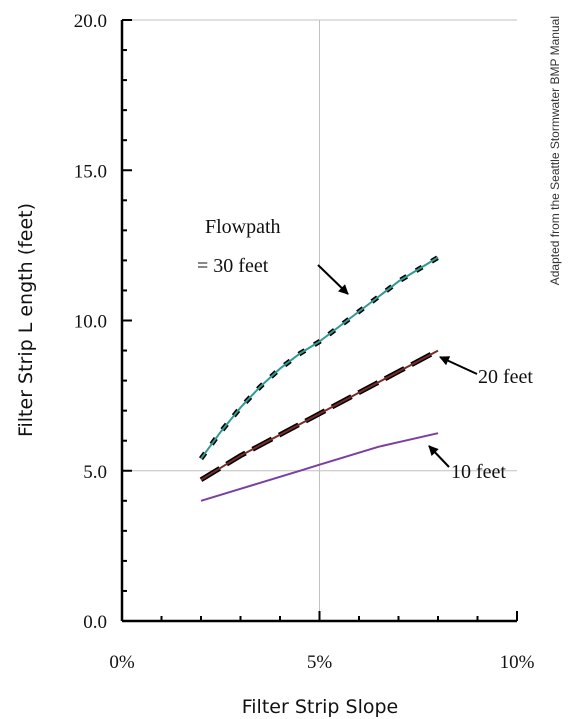 This screenshot has width=570, height=719. Describe the element at coordinates (95, 622) in the screenshot. I see `y-tick-label: 0.0` at that location.